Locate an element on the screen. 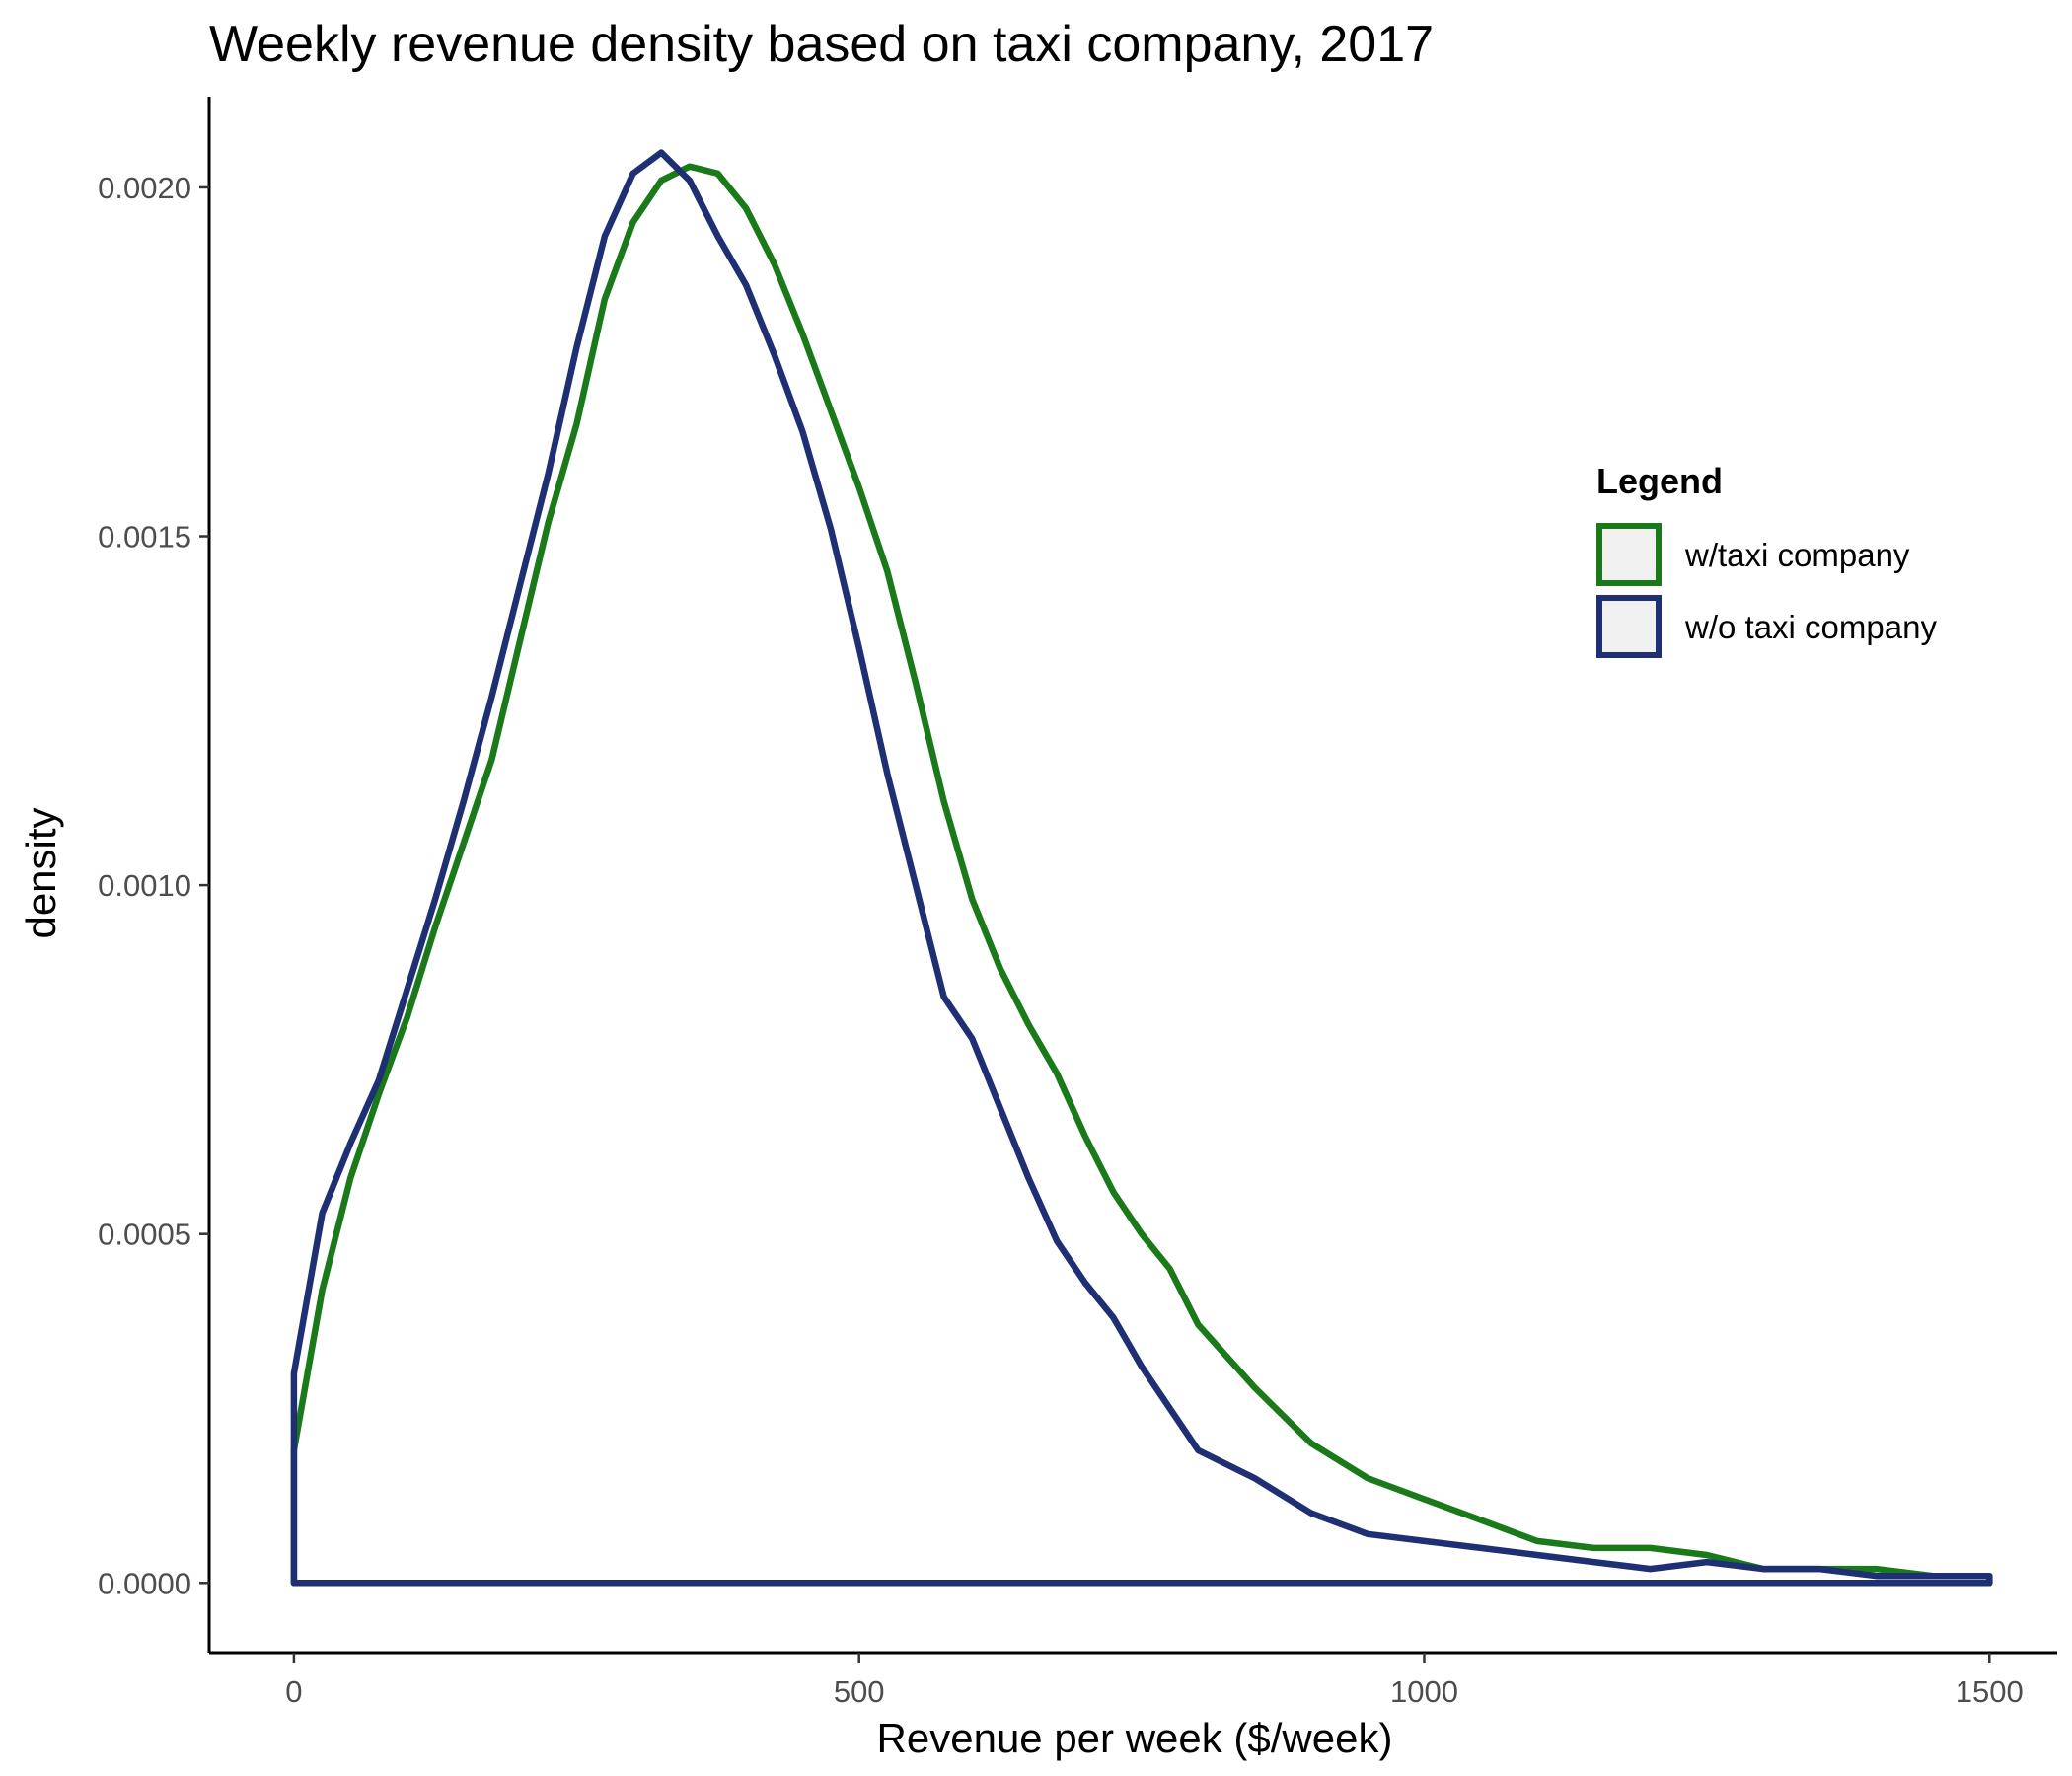 The width and height of the screenshot is (2072, 1776). x-tick-label: 1000 is located at coordinates (1424, 1692).